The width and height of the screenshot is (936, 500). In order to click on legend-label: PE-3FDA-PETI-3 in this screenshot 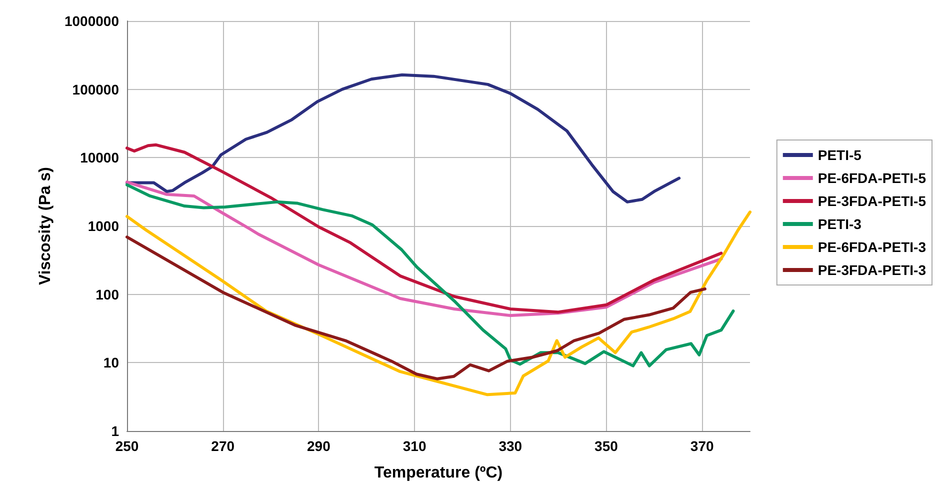, I will do `click(872, 270)`.